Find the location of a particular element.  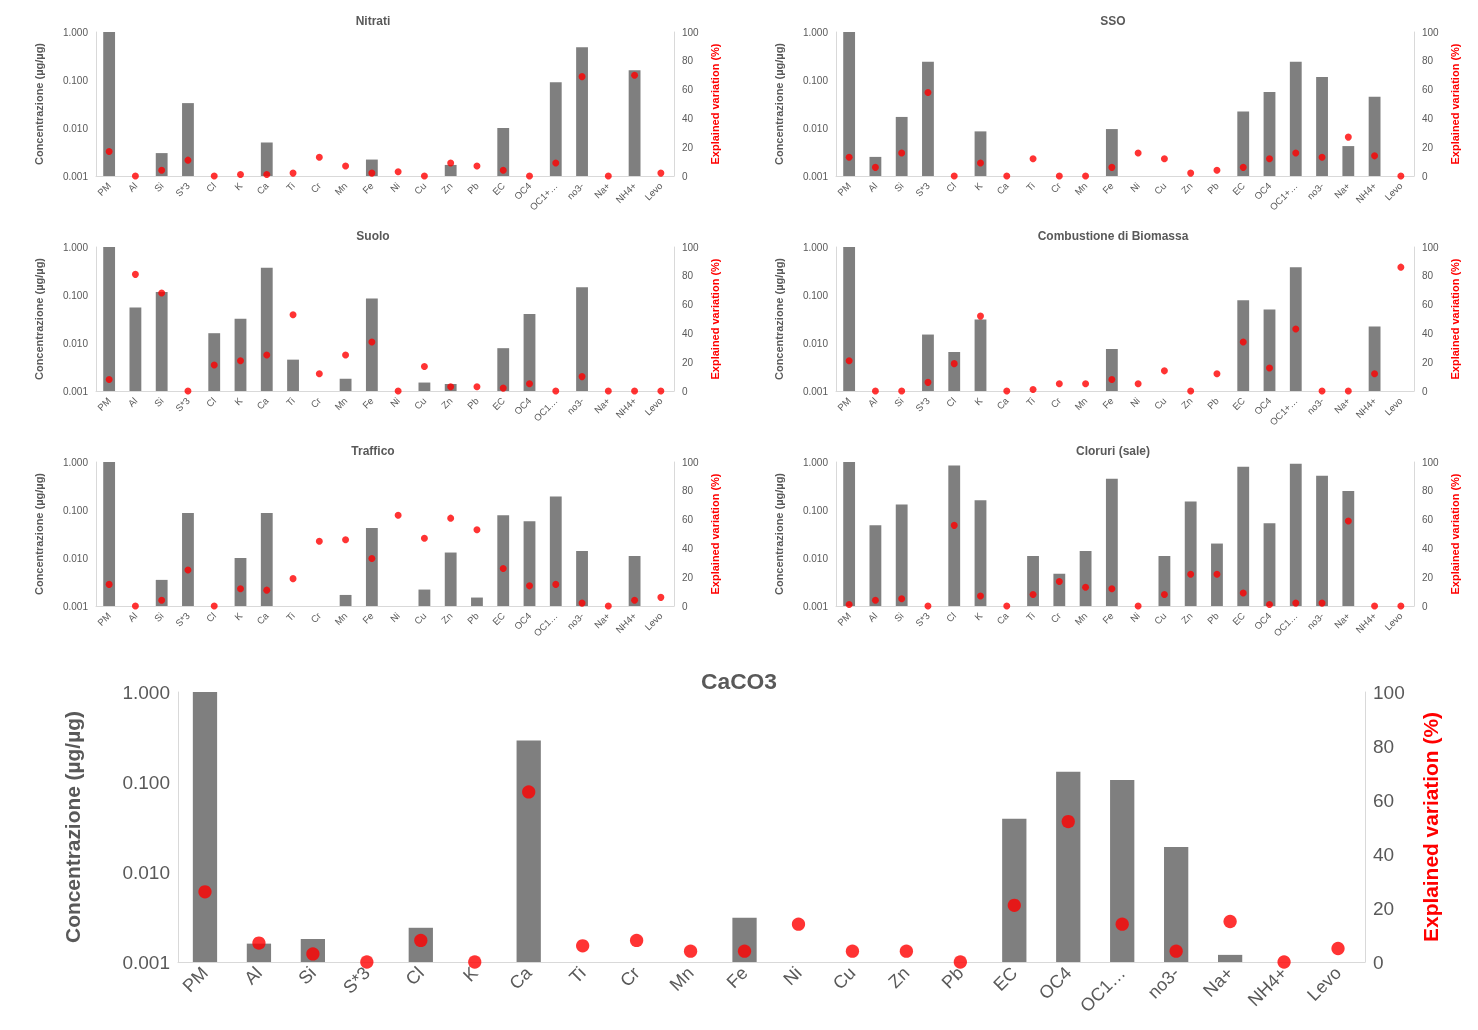

x-tick-label: Ni is located at coordinates (1135, 187).